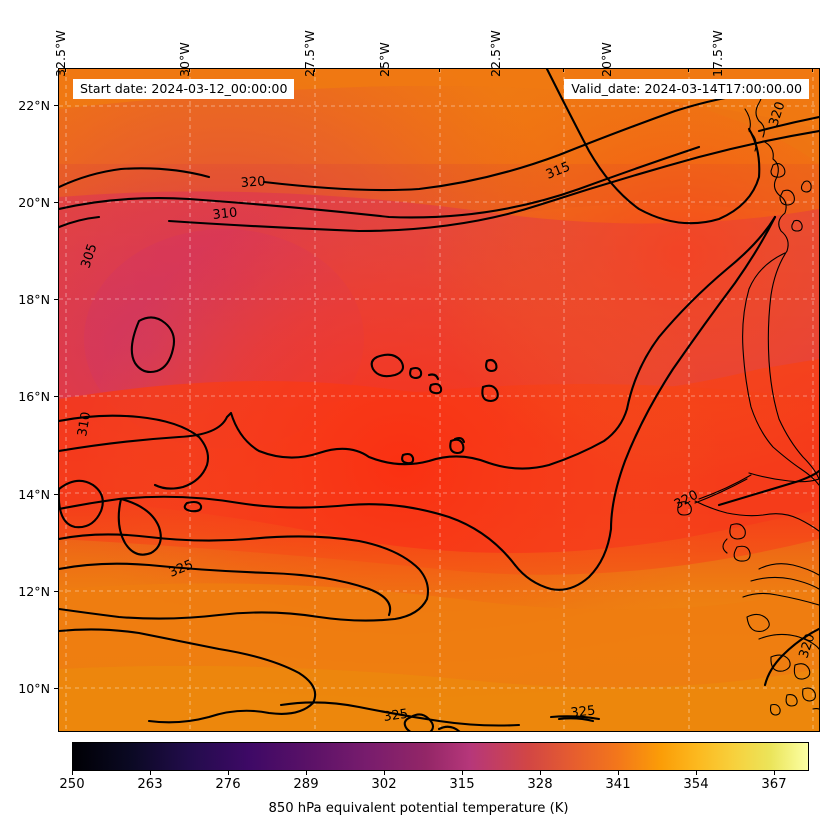 This screenshot has width=837, height=836. I want to click on colorbar, so click(440, 756).